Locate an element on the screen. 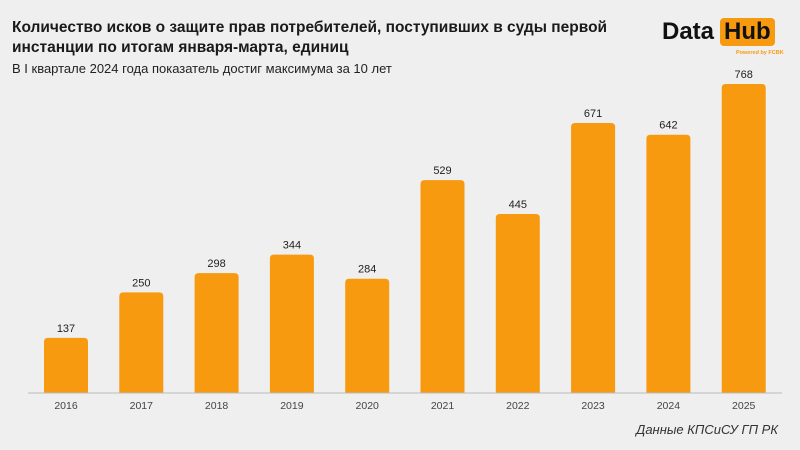 The width and height of the screenshot is (800, 450). x-tick-label: 2022 is located at coordinates (518, 406).